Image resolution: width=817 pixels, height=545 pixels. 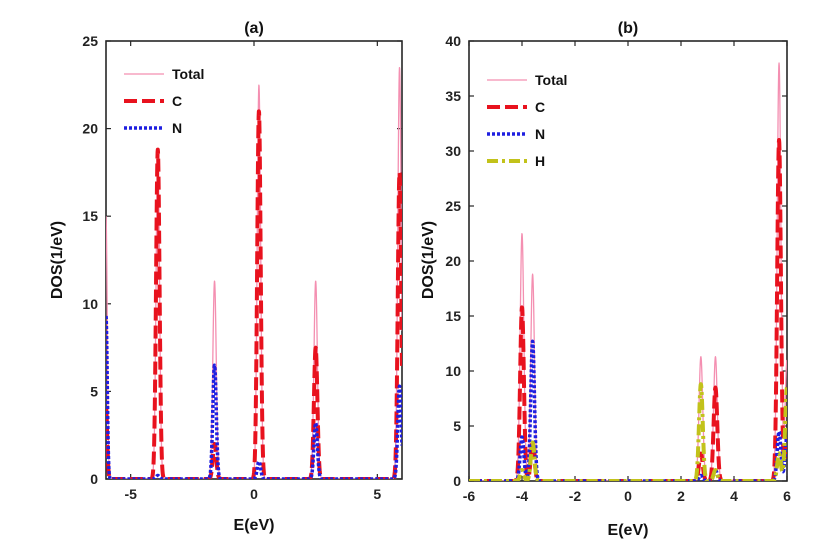 What do you see at coordinates (628, 28) in the screenshot?
I see `chart-title-b: (b)` at bounding box center [628, 28].